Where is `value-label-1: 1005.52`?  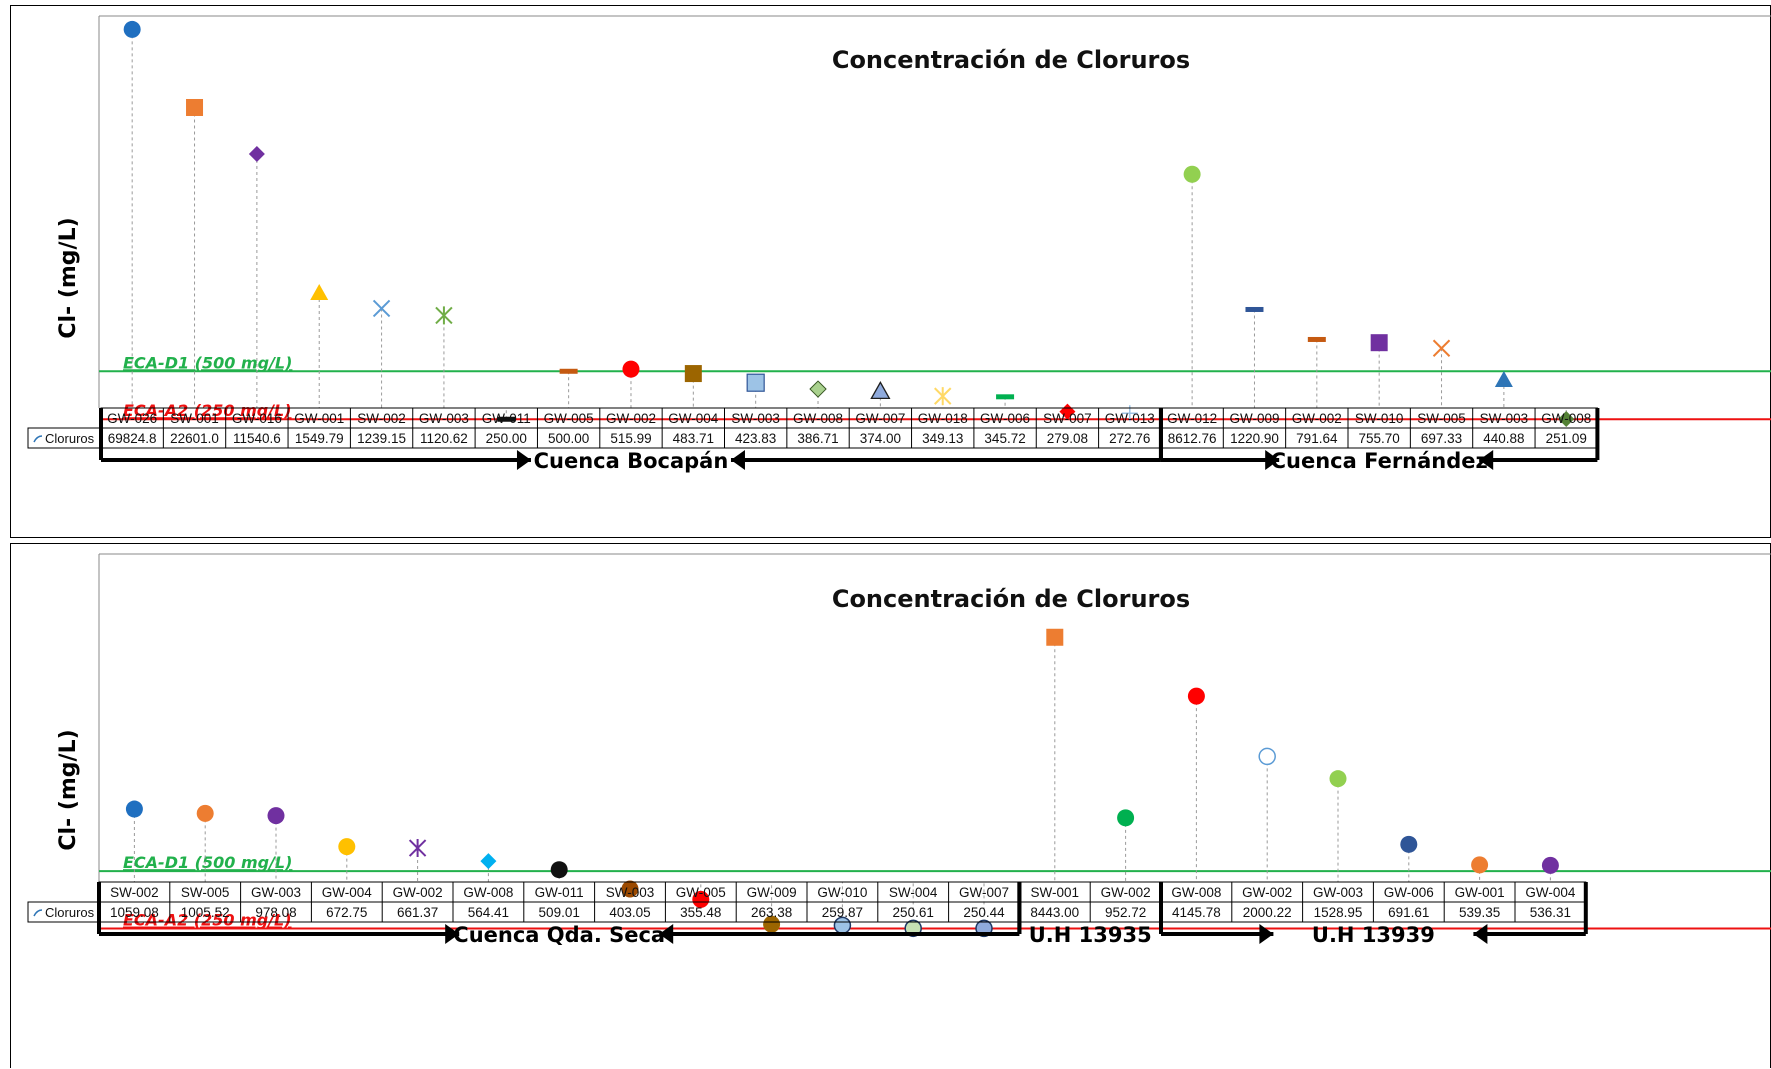
value-label-1: 1005.52 is located at coordinates (205, 912).